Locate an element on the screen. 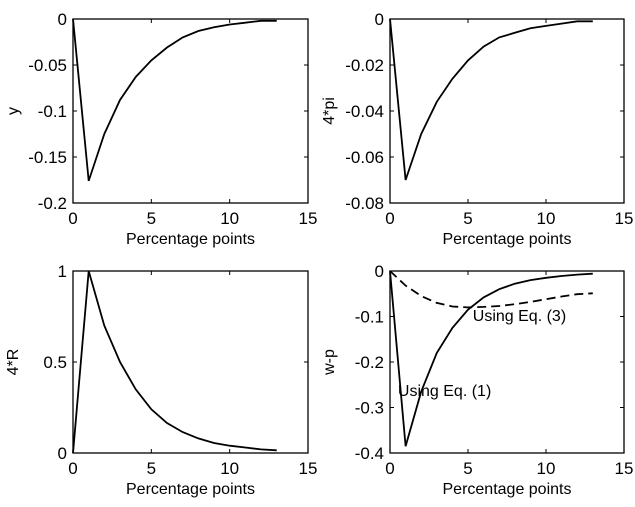  panel-interest-rate-ylabel: 4*R is located at coordinates (13, 362).